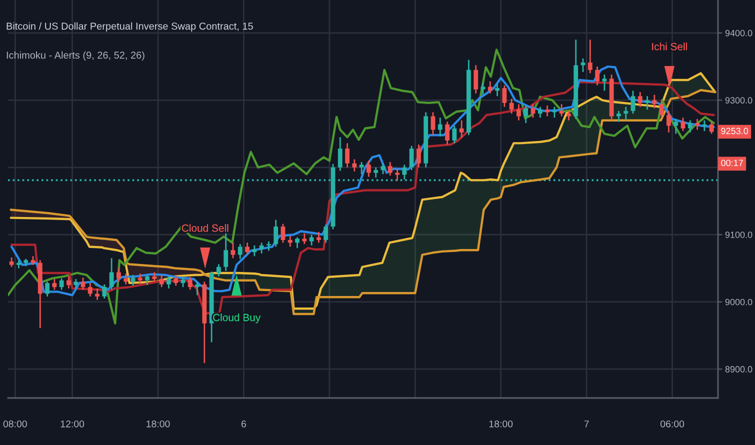 This screenshot has height=445, width=755. What do you see at coordinates (738, 369) in the screenshot?
I see `y-tick-label: 8900.0` at bounding box center [738, 369].